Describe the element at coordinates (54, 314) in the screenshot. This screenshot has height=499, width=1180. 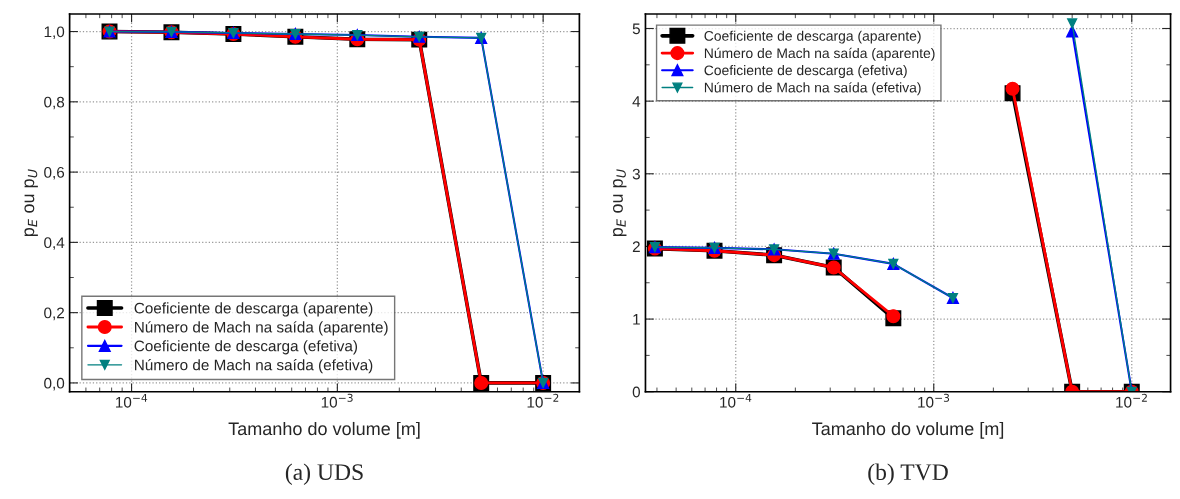
I see `y-tick-label: 0,2` at that location.